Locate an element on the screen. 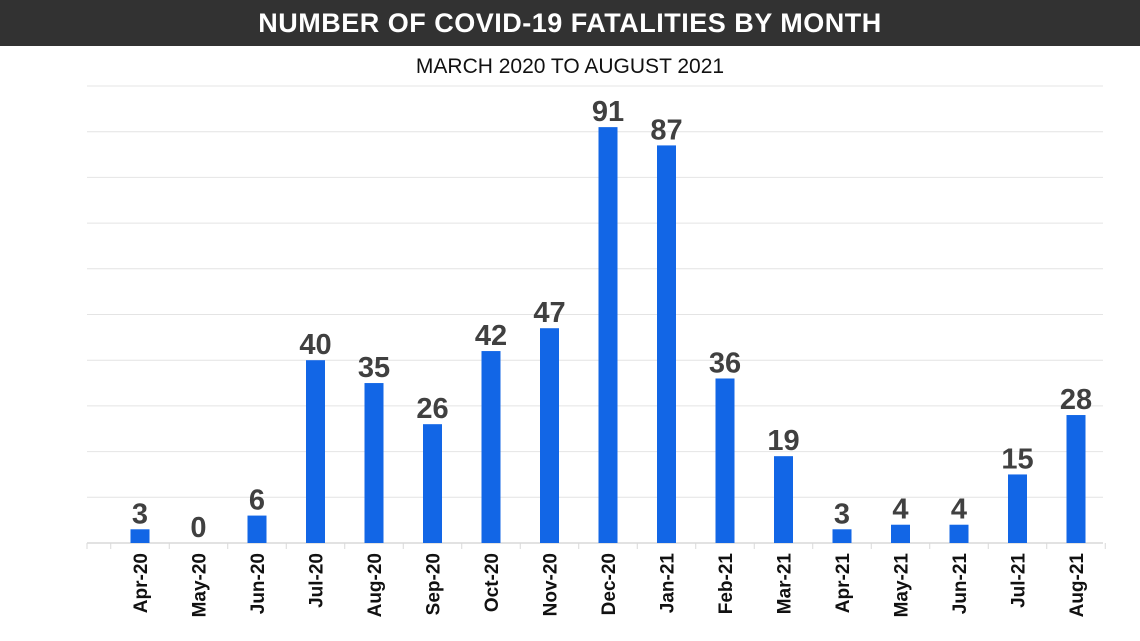 The image size is (1140, 641). data-label: 40 is located at coordinates (315, 345).